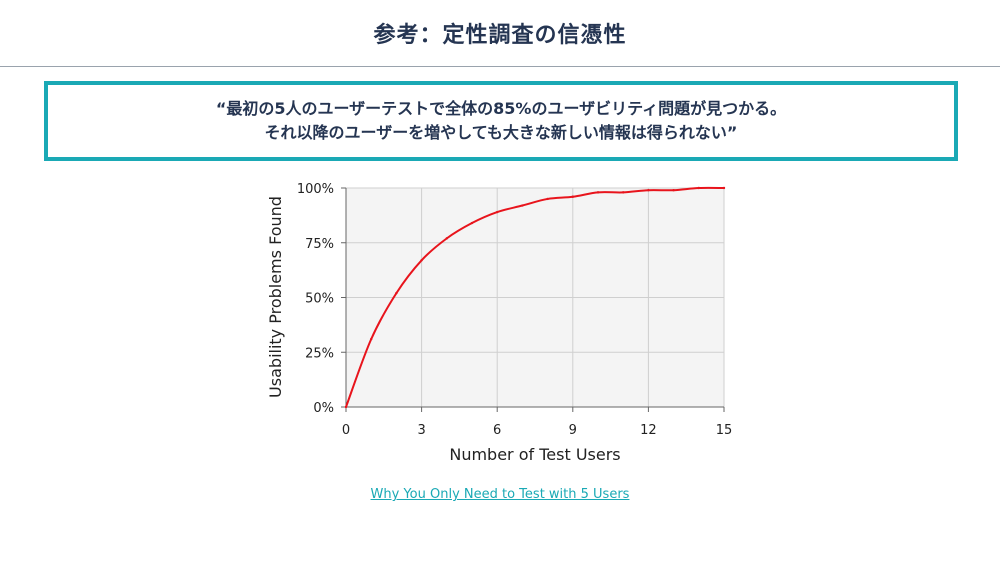  I want to click on x-tick-labels: 0 3 6 9 12 15, so click(537, 430).